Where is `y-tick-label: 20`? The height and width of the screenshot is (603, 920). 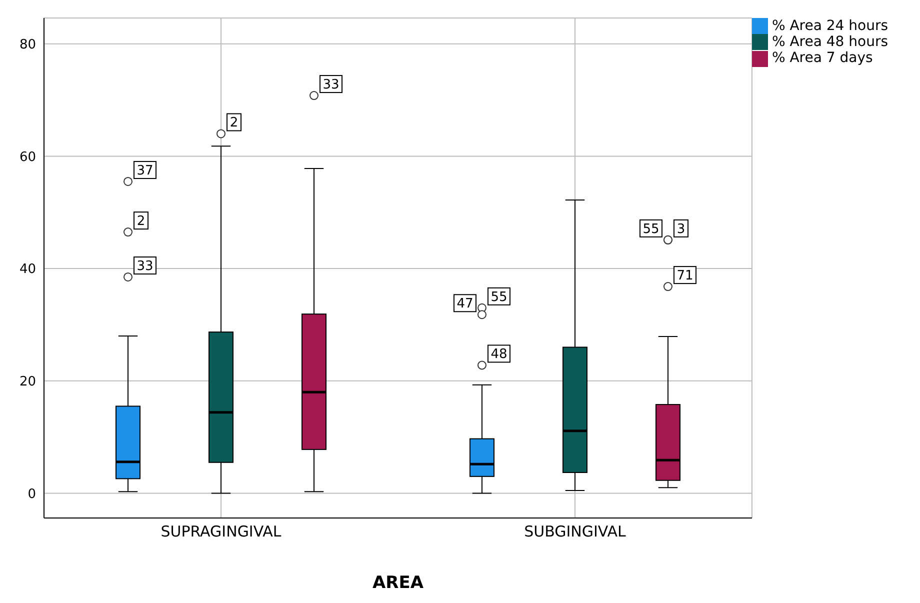
y-tick-label: 20 is located at coordinates (27, 382).